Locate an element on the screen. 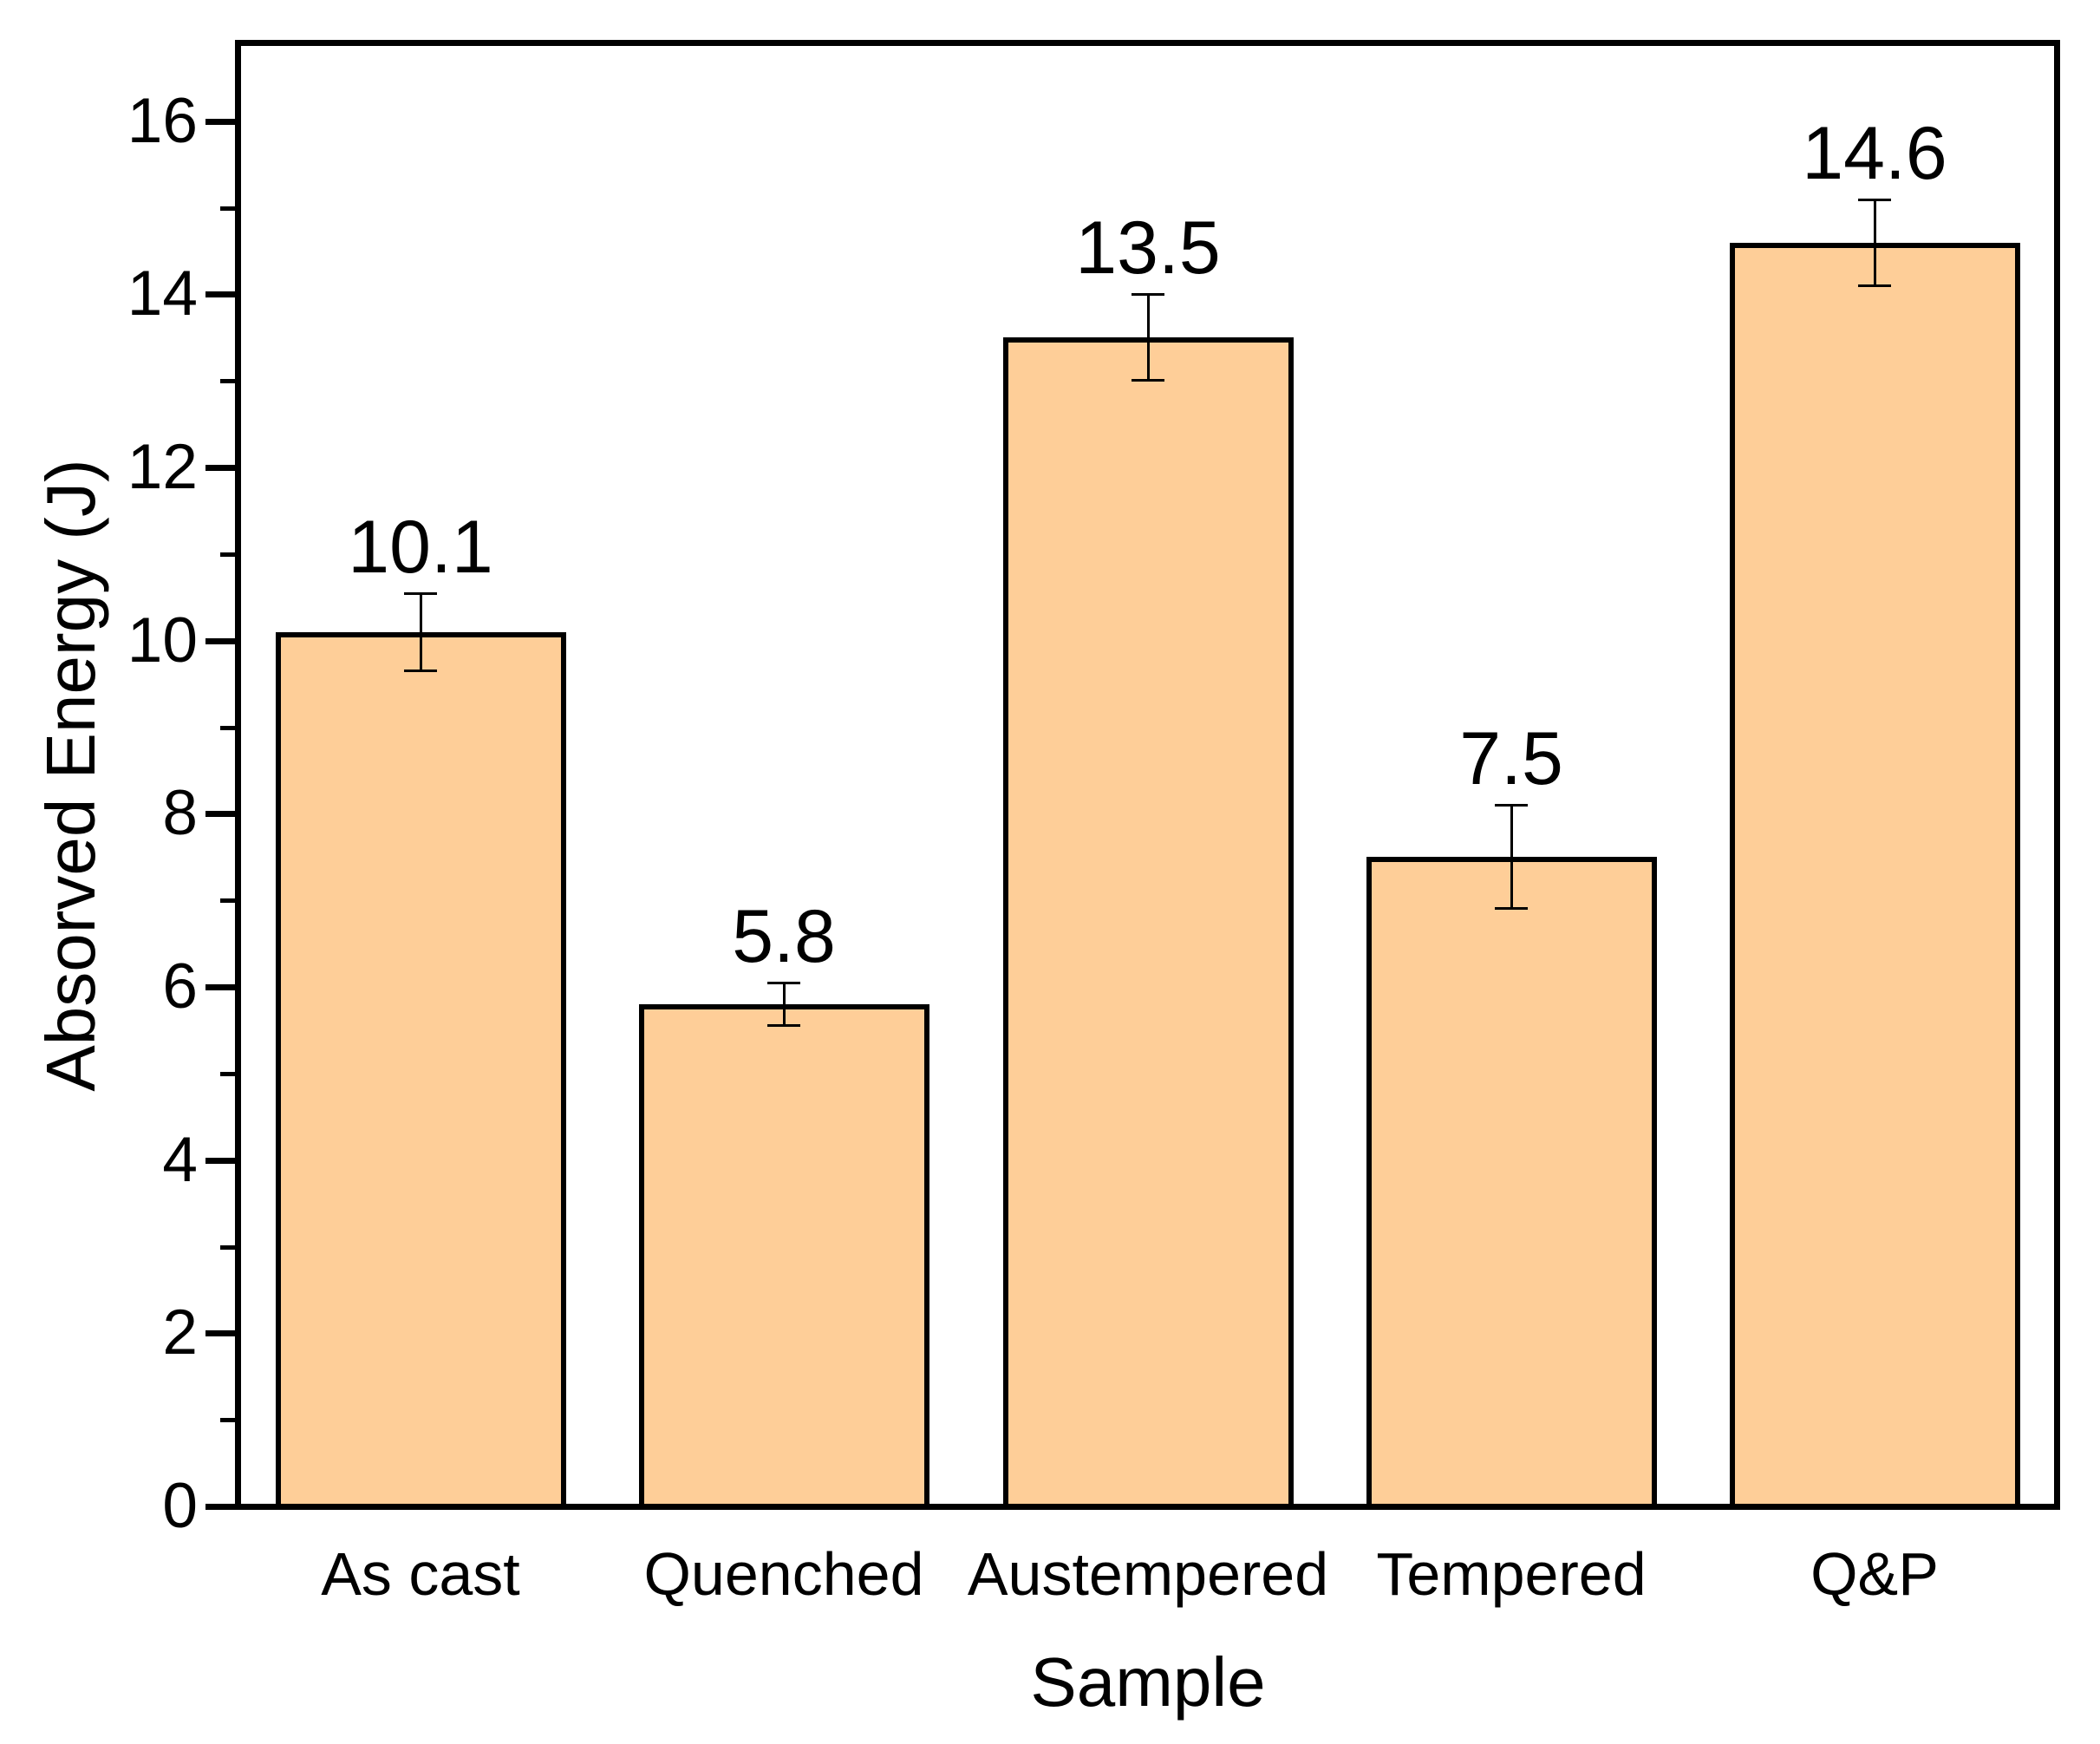 Image resolution: width=2100 pixels, height=1744 pixels. y-tick-label: 0 is located at coordinates (180, 1506).